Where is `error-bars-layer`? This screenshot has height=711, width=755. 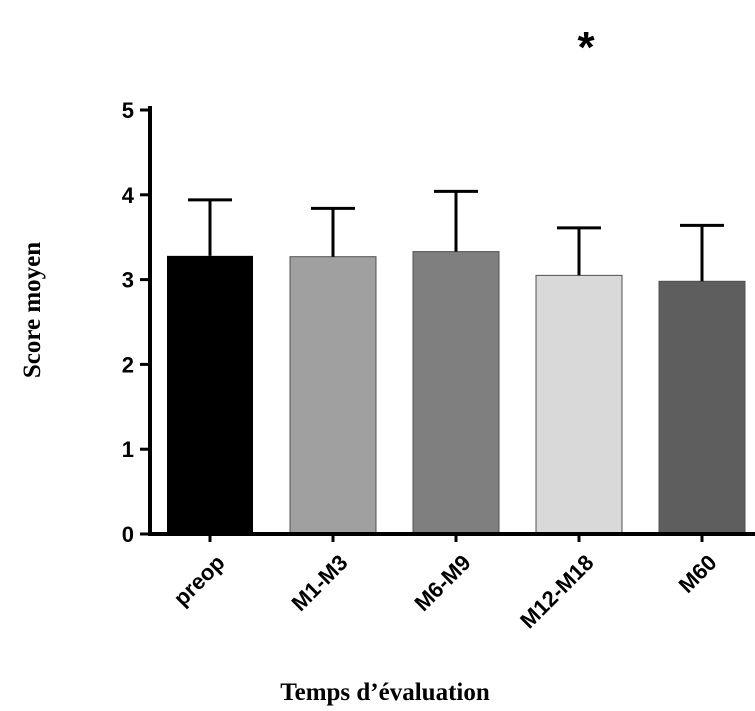 error-bars-layer is located at coordinates (456, 235).